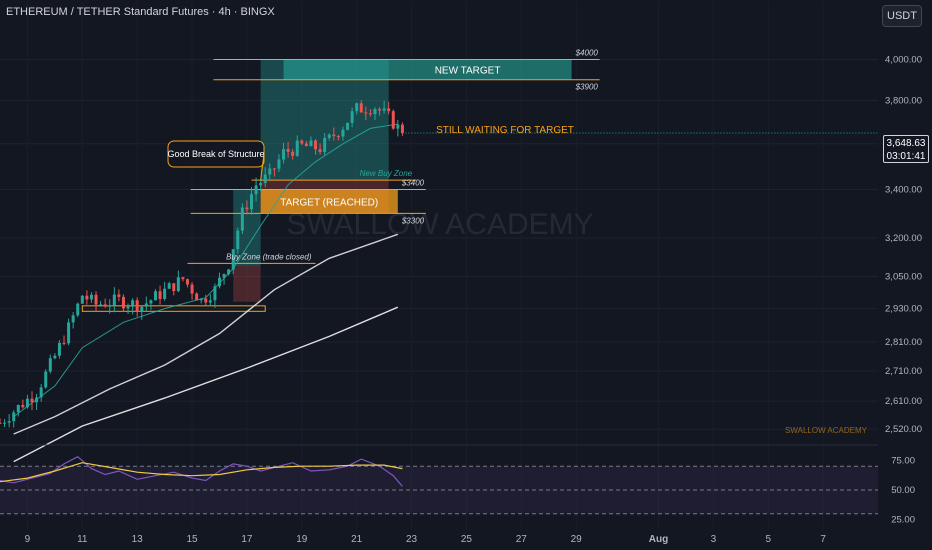  Describe the element at coordinates (903, 276) in the screenshot. I see `price-tick-label: 3,050.00` at that location.